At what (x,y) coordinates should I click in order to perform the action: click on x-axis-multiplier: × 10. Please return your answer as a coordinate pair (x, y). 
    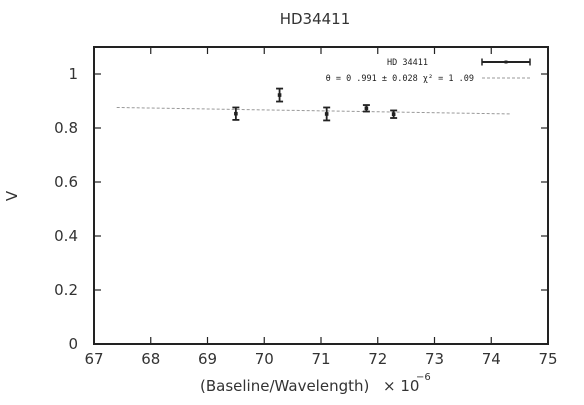
    Looking at the image, I should click on (401, 386).